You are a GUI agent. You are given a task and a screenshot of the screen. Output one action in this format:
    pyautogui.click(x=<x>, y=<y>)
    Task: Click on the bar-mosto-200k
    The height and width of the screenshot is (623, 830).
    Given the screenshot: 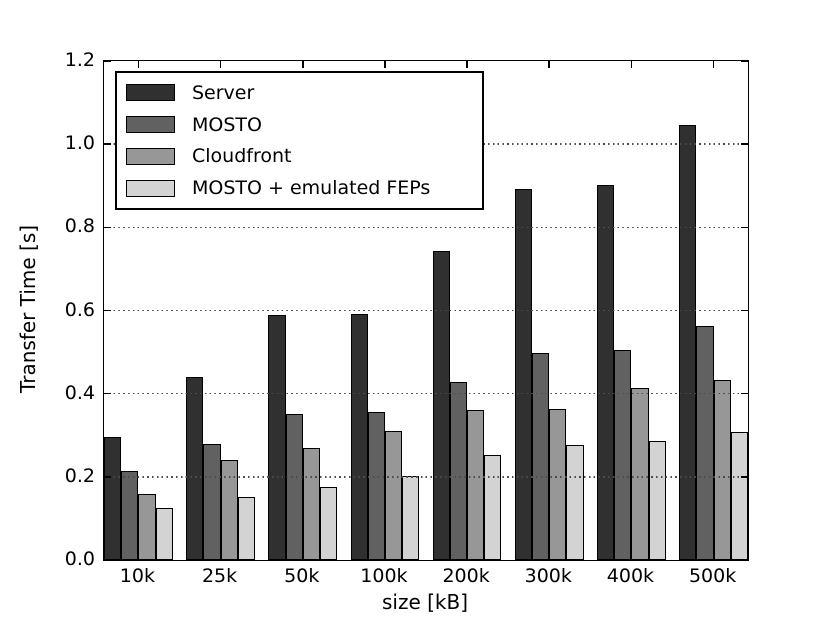 What is the action you would take?
    pyautogui.click(x=458, y=471)
    